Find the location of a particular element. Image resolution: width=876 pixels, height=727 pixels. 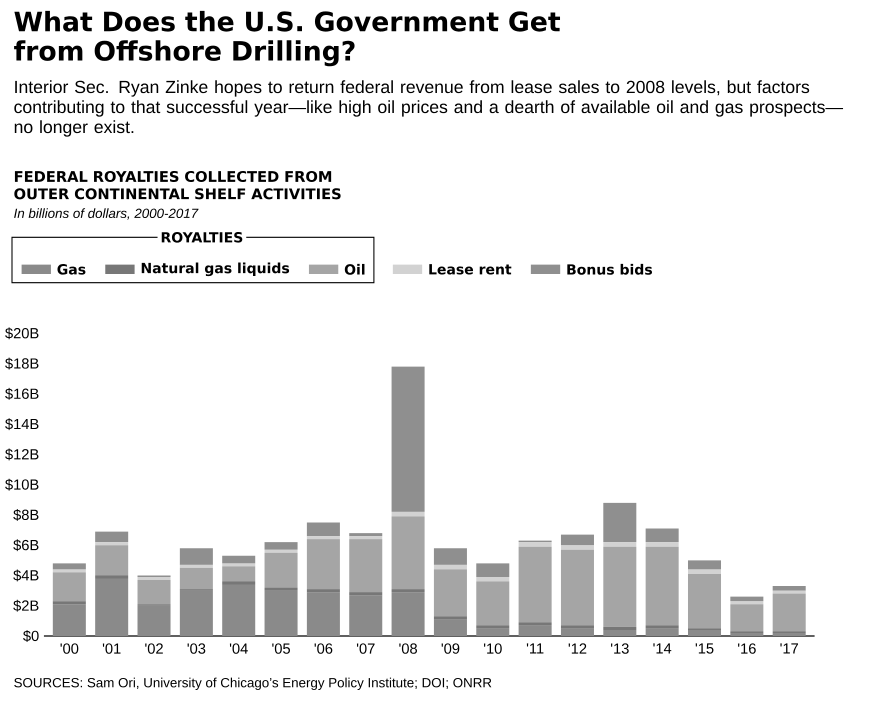

y-tick-label: $10B is located at coordinates (21, 484).